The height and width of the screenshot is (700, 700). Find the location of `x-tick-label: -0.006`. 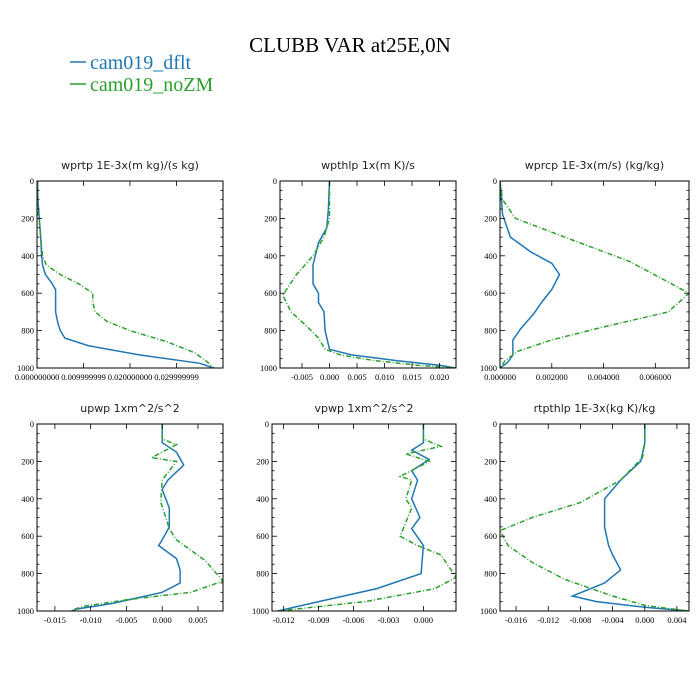

x-tick-label: -0.006 is located at coordinates (354, 620).